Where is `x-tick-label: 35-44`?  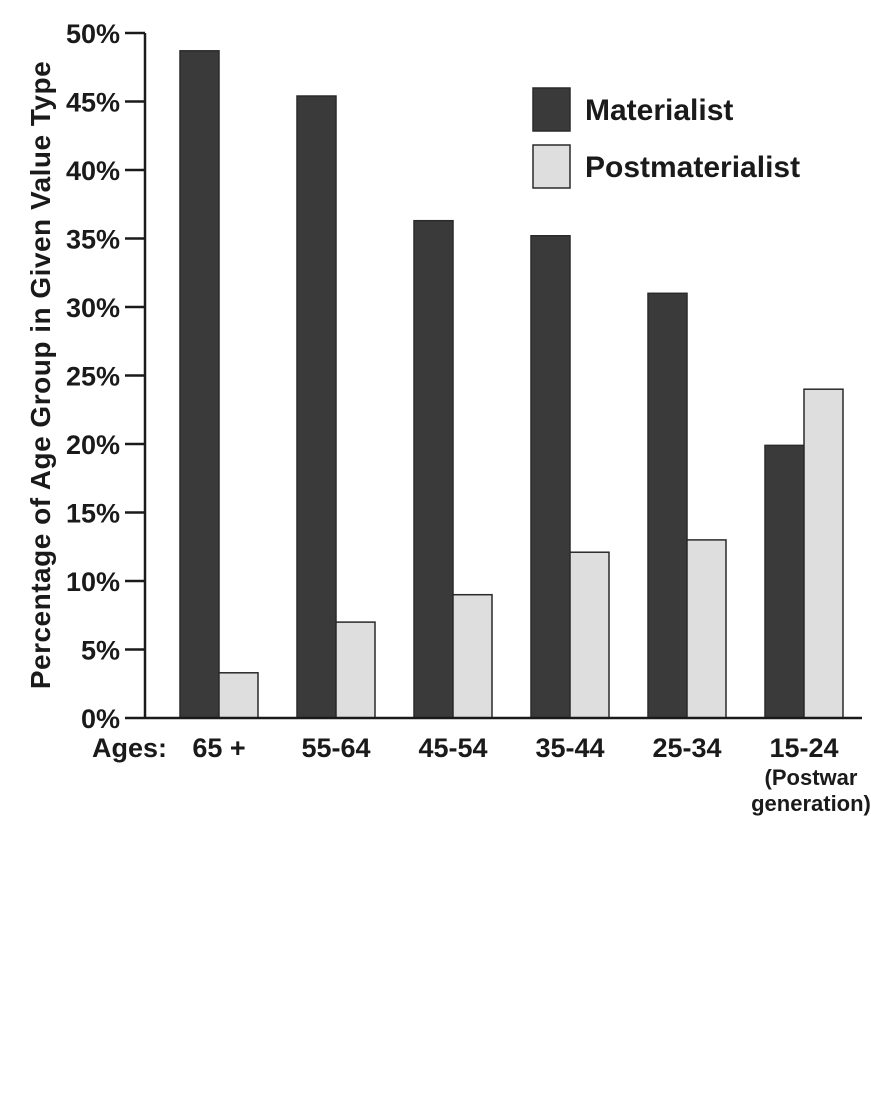 x-tick-label: 35-44 is located at coordinates (569, 748).